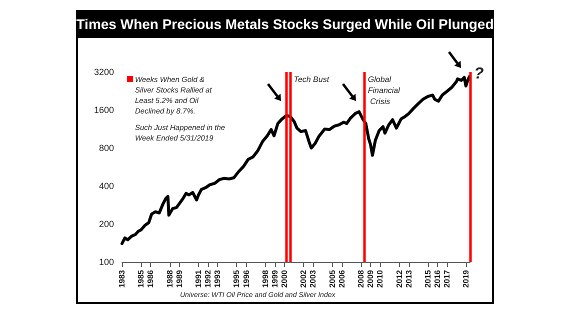  What do you see at coordinates (208, 278) in the screenshot?
I see `x-tick-label: 1992` at bounding box center [208, 278].